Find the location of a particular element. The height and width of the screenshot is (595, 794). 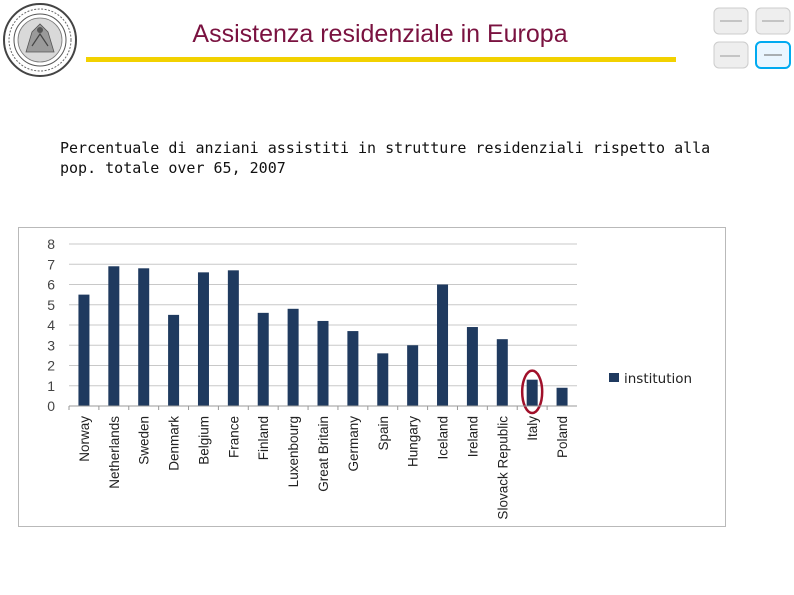

bar-finland is located at coordinates (263, 359).